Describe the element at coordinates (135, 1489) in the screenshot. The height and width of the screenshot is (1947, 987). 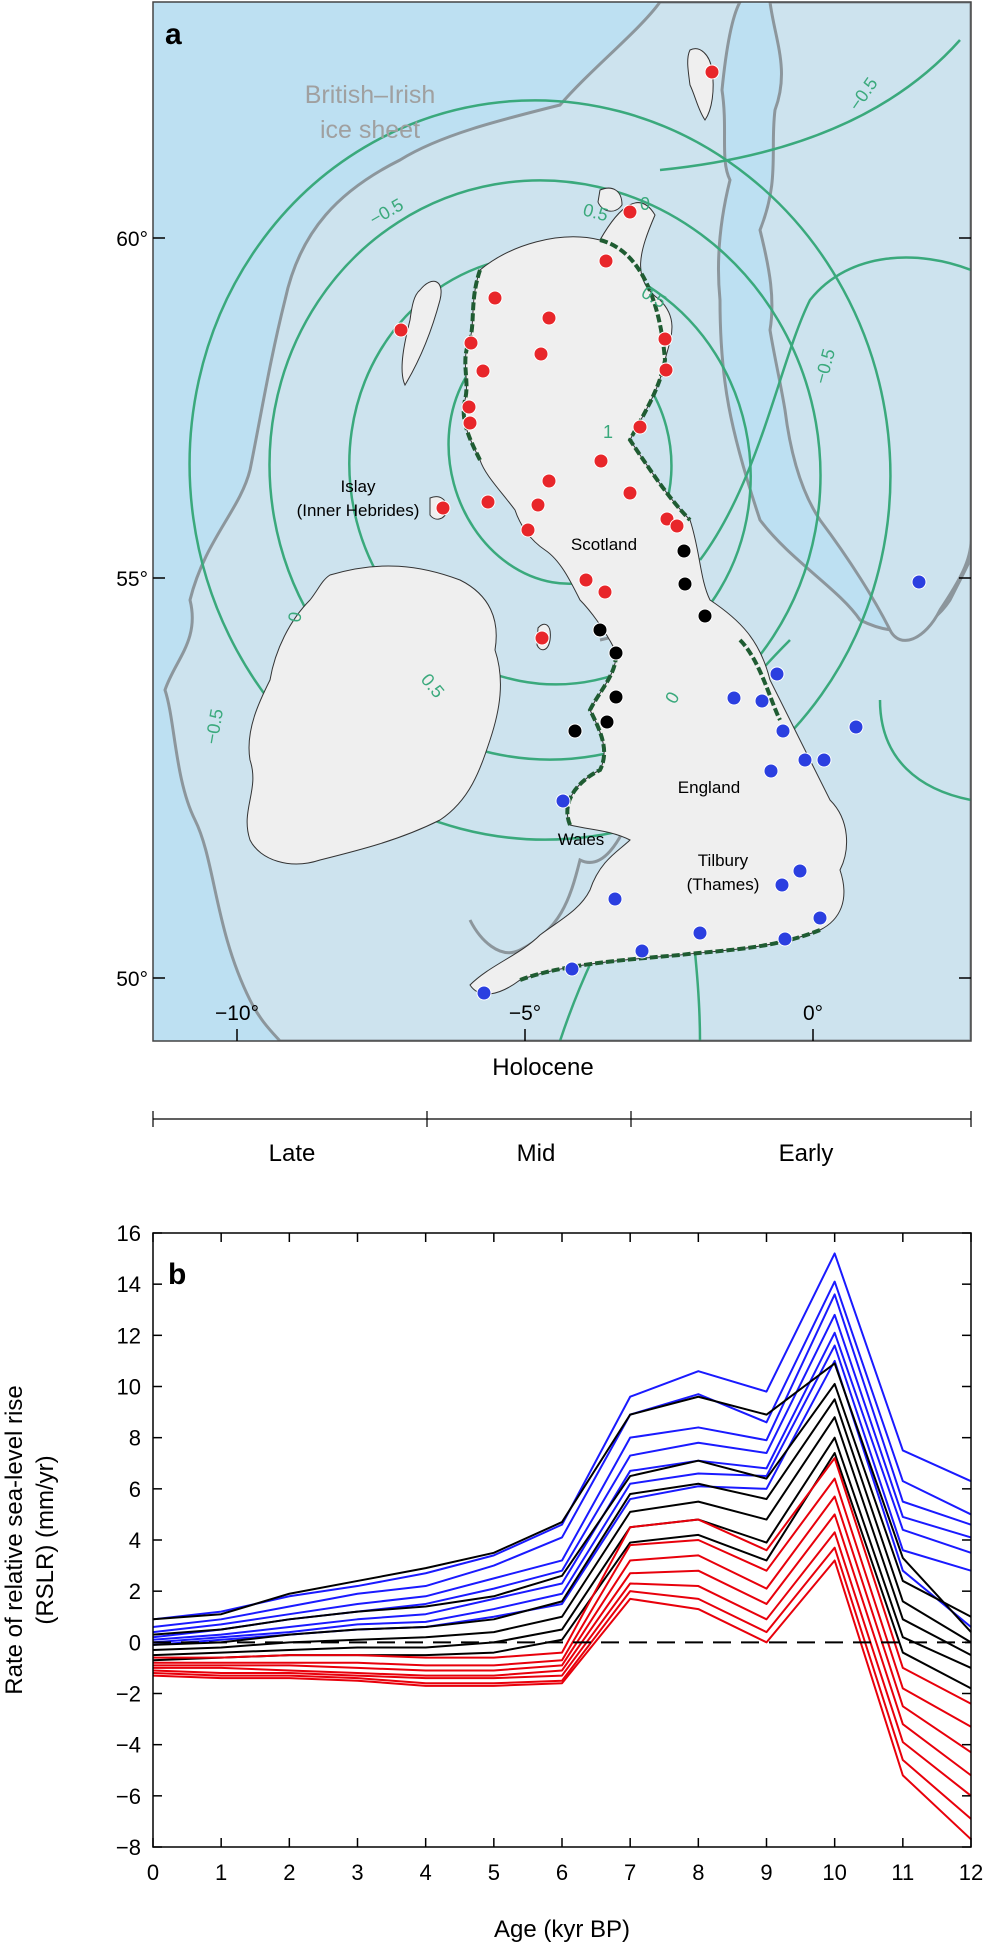
I see `y-tick-label: 6` at that location.